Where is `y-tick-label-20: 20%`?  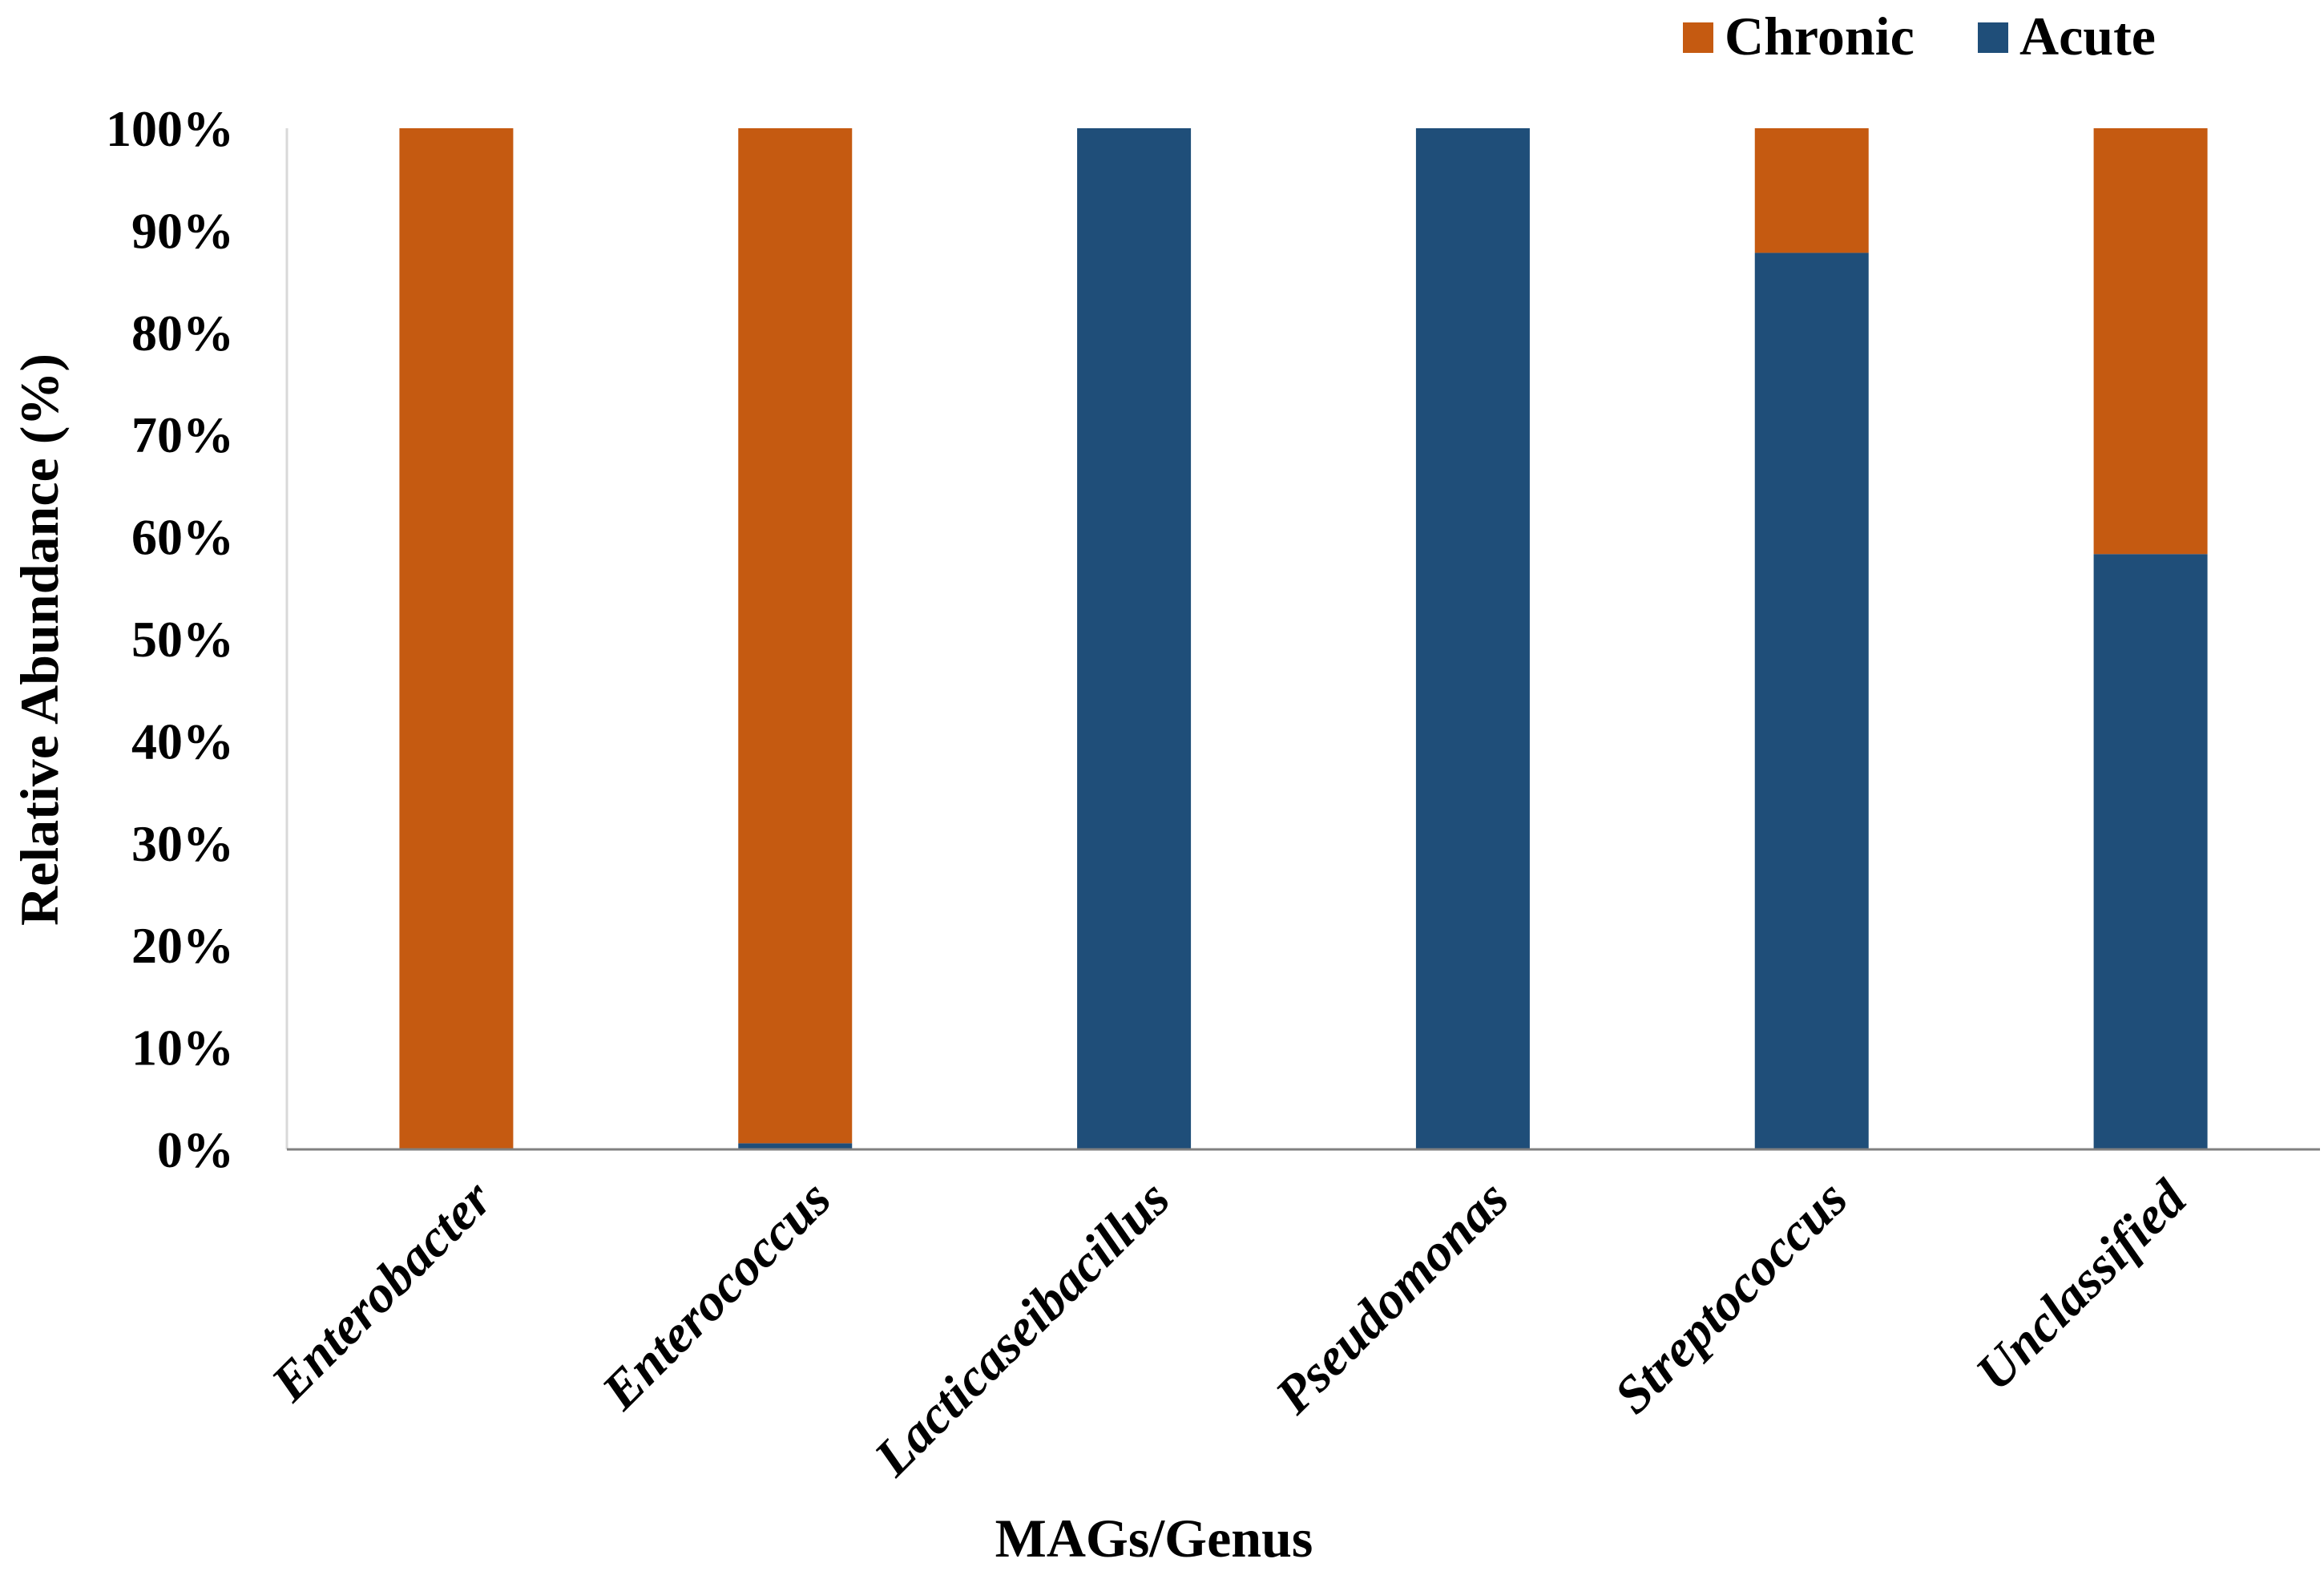
y-tick-label-20: 20% is located at coordinates (182, 945).